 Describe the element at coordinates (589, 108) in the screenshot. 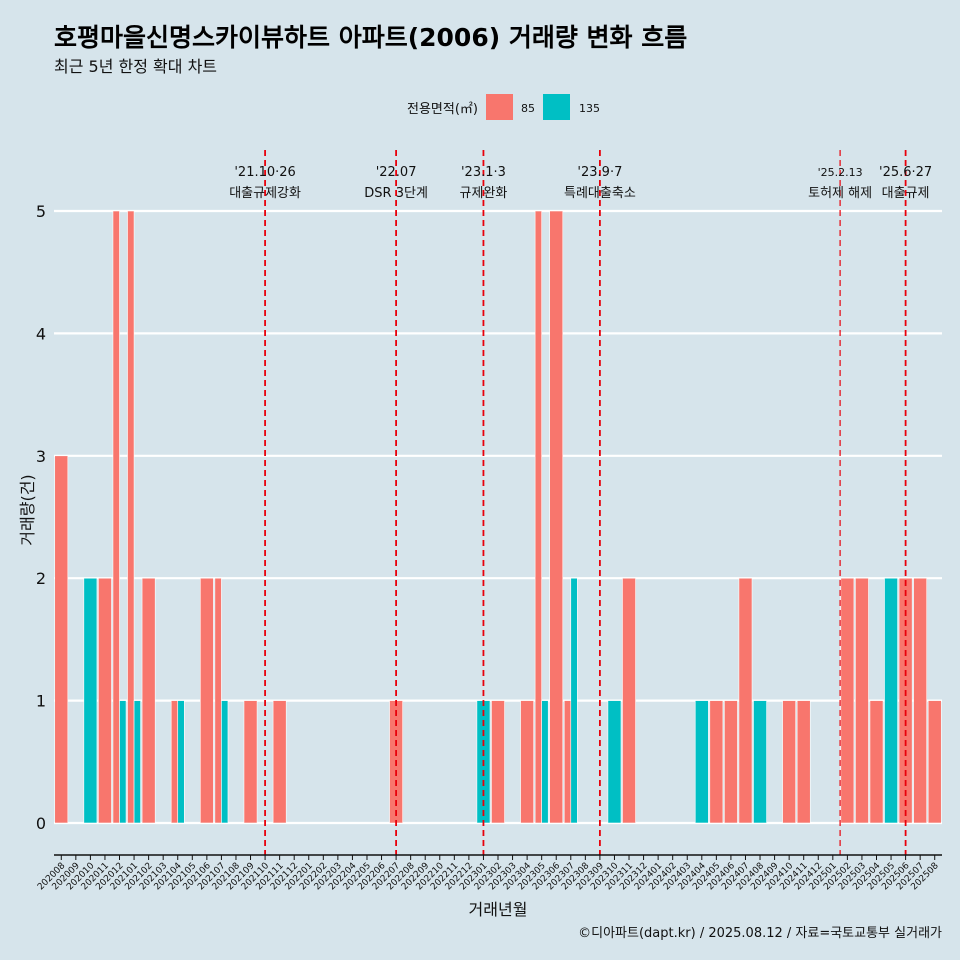

I see `legend-label-135: 135` at that location.